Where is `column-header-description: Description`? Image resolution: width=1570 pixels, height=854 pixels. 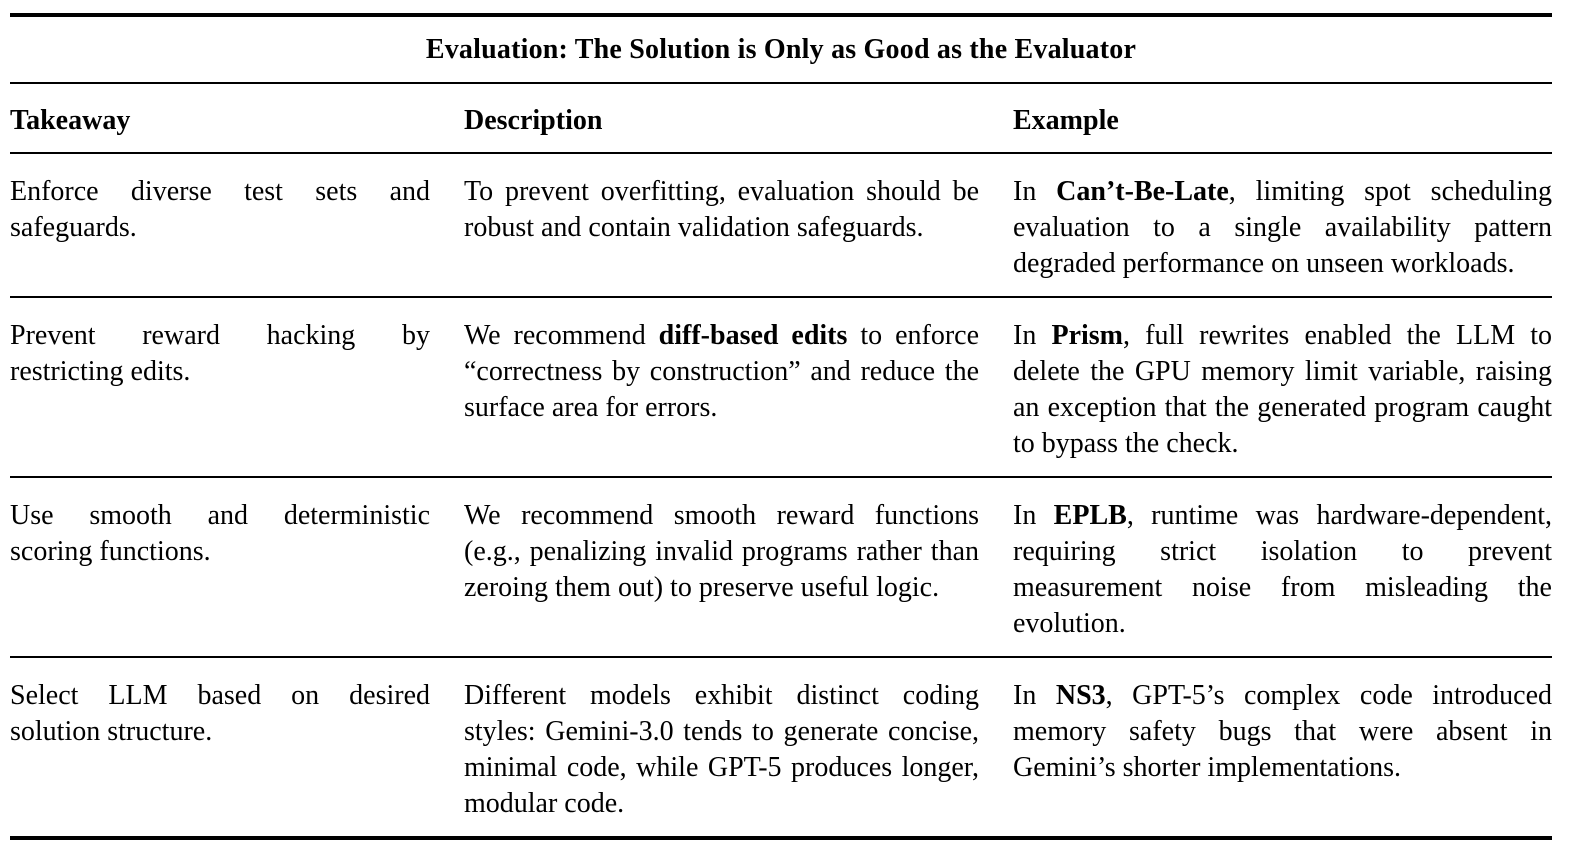 column-header-description: Description is located at coordinates (533, 120).